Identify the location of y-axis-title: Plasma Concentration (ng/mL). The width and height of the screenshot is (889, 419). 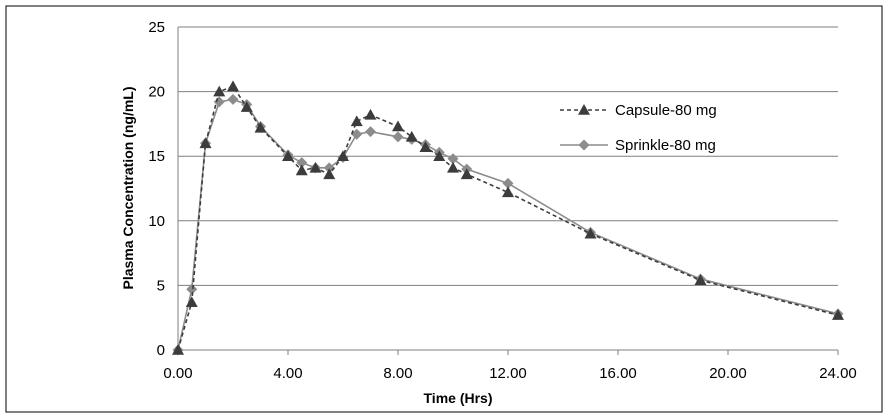
(128, 187).